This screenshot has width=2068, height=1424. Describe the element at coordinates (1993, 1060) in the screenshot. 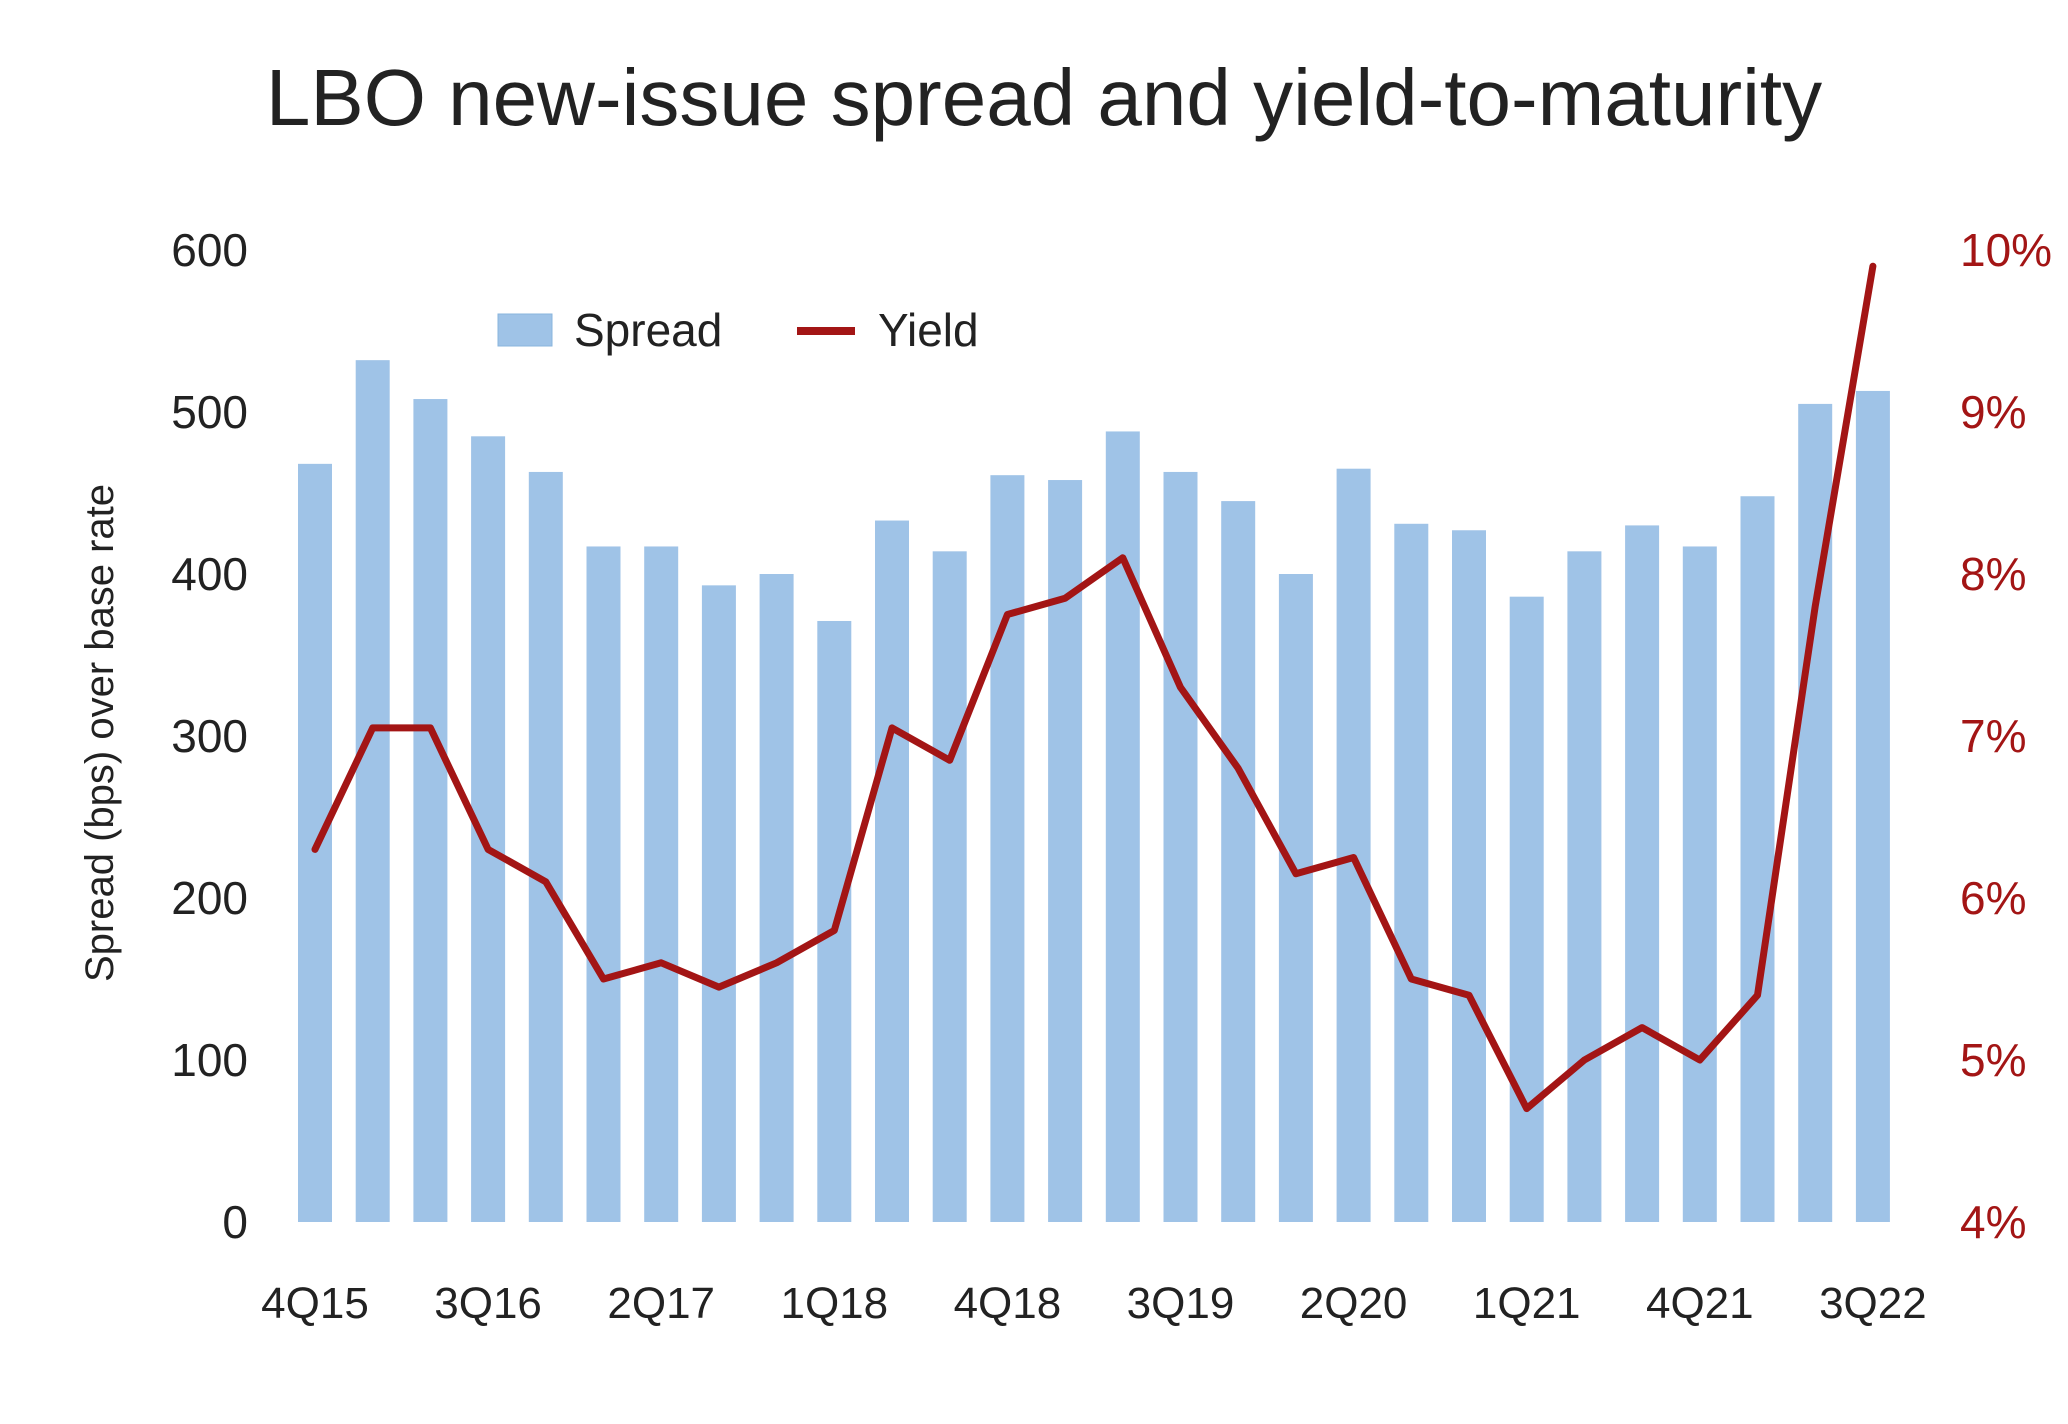

I see `right-tick-label: 5%` at that location.